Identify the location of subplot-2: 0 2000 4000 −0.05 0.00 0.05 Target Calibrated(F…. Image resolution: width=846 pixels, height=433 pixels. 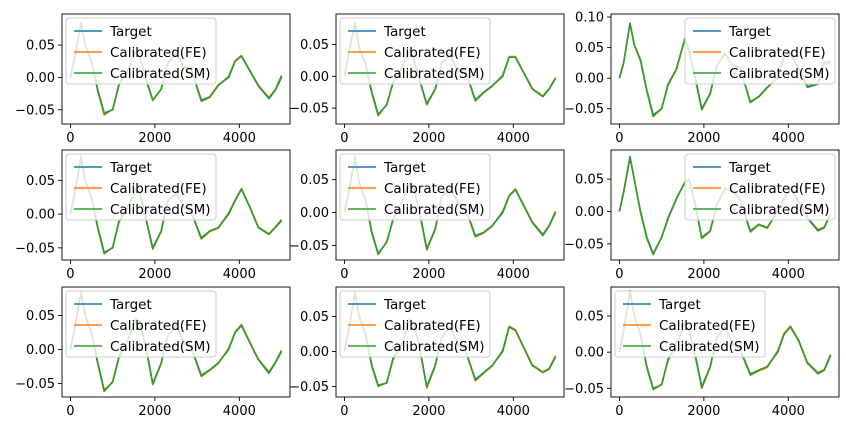
(427, 79).